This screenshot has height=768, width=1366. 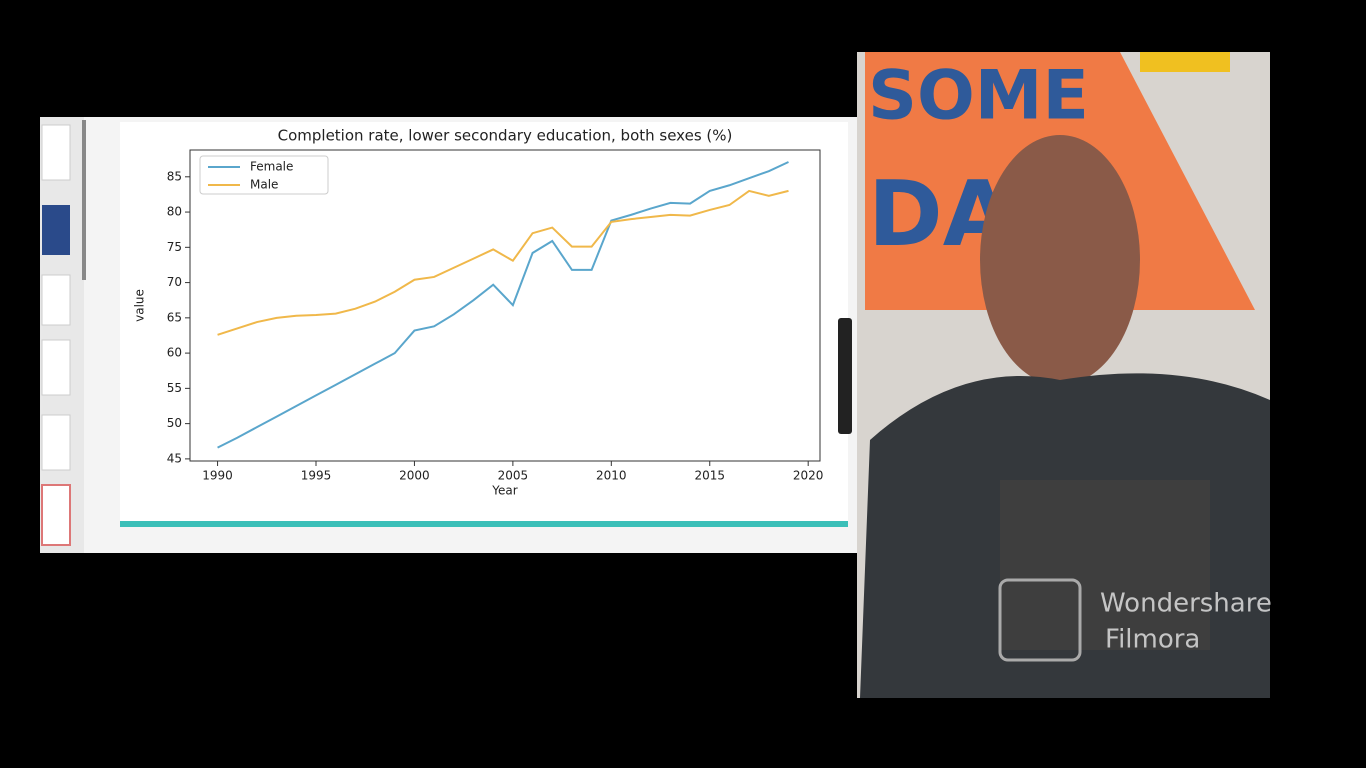 What do you see at coordinates (414, 476) in the screenshot?
I see `x-tick-label: 2000` at bounding box center [414, 476].